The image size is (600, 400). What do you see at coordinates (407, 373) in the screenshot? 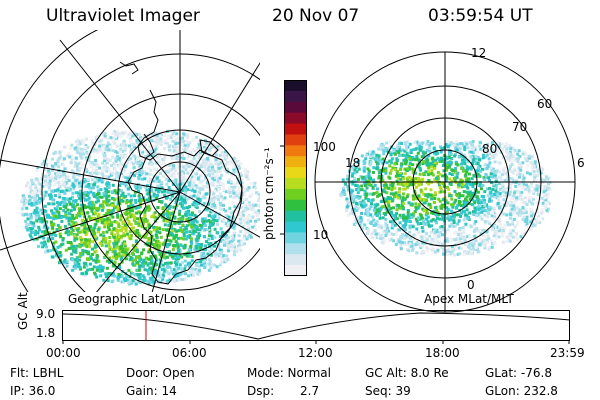
I see `gc-alt-info: GC Alt: 8.0 Re` at bounding box center [407, 373].